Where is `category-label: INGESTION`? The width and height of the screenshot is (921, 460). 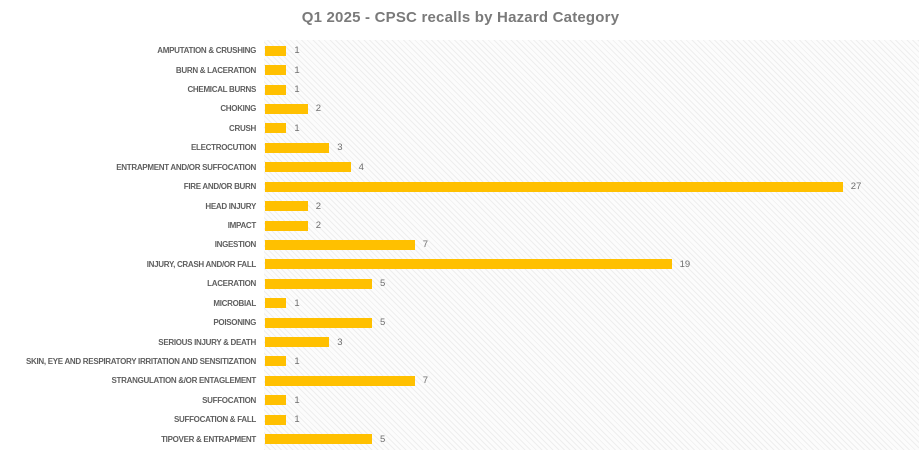 category-label: INGESTION is located at coordinates (235, 245).